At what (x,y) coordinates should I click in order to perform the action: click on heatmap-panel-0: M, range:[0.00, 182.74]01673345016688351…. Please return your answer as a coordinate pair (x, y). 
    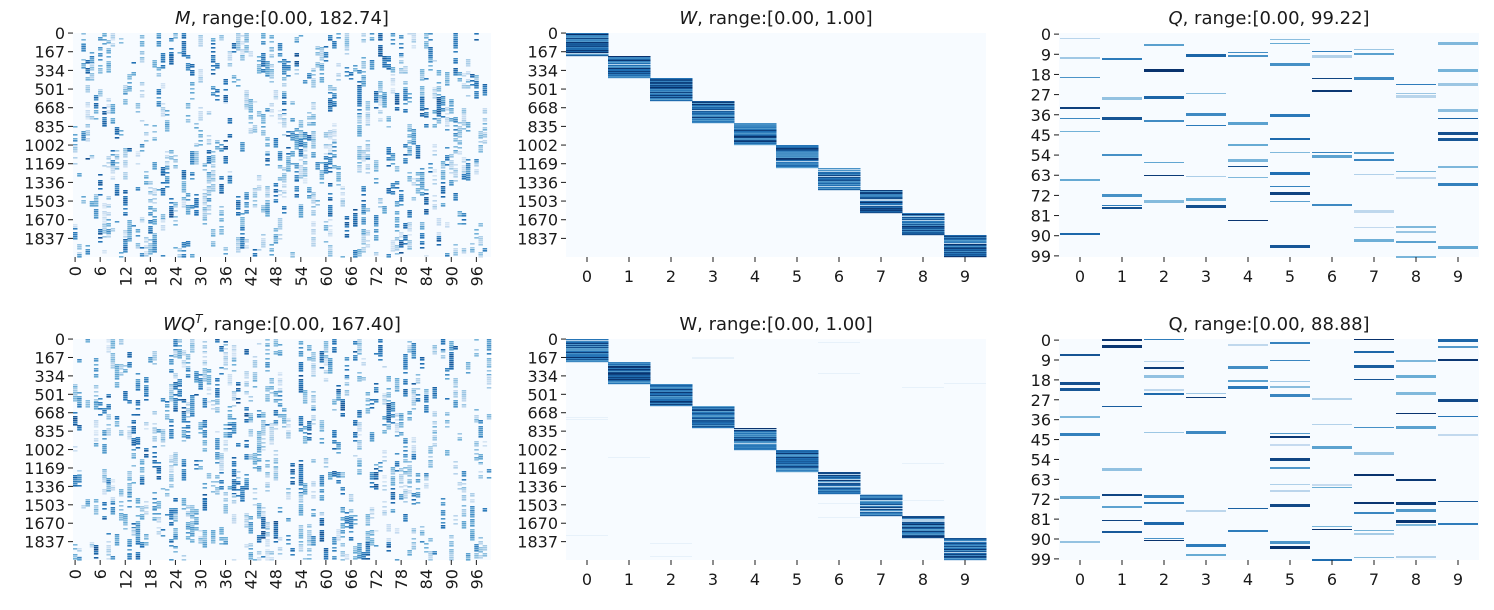
    Looking at the image, I should click on (257, 147).